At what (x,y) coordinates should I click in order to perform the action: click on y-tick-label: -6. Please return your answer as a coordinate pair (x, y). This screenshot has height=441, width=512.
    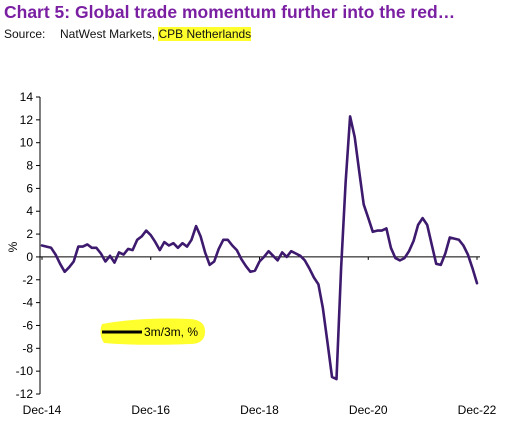
    Looking at the image, I should click on (27, 325).